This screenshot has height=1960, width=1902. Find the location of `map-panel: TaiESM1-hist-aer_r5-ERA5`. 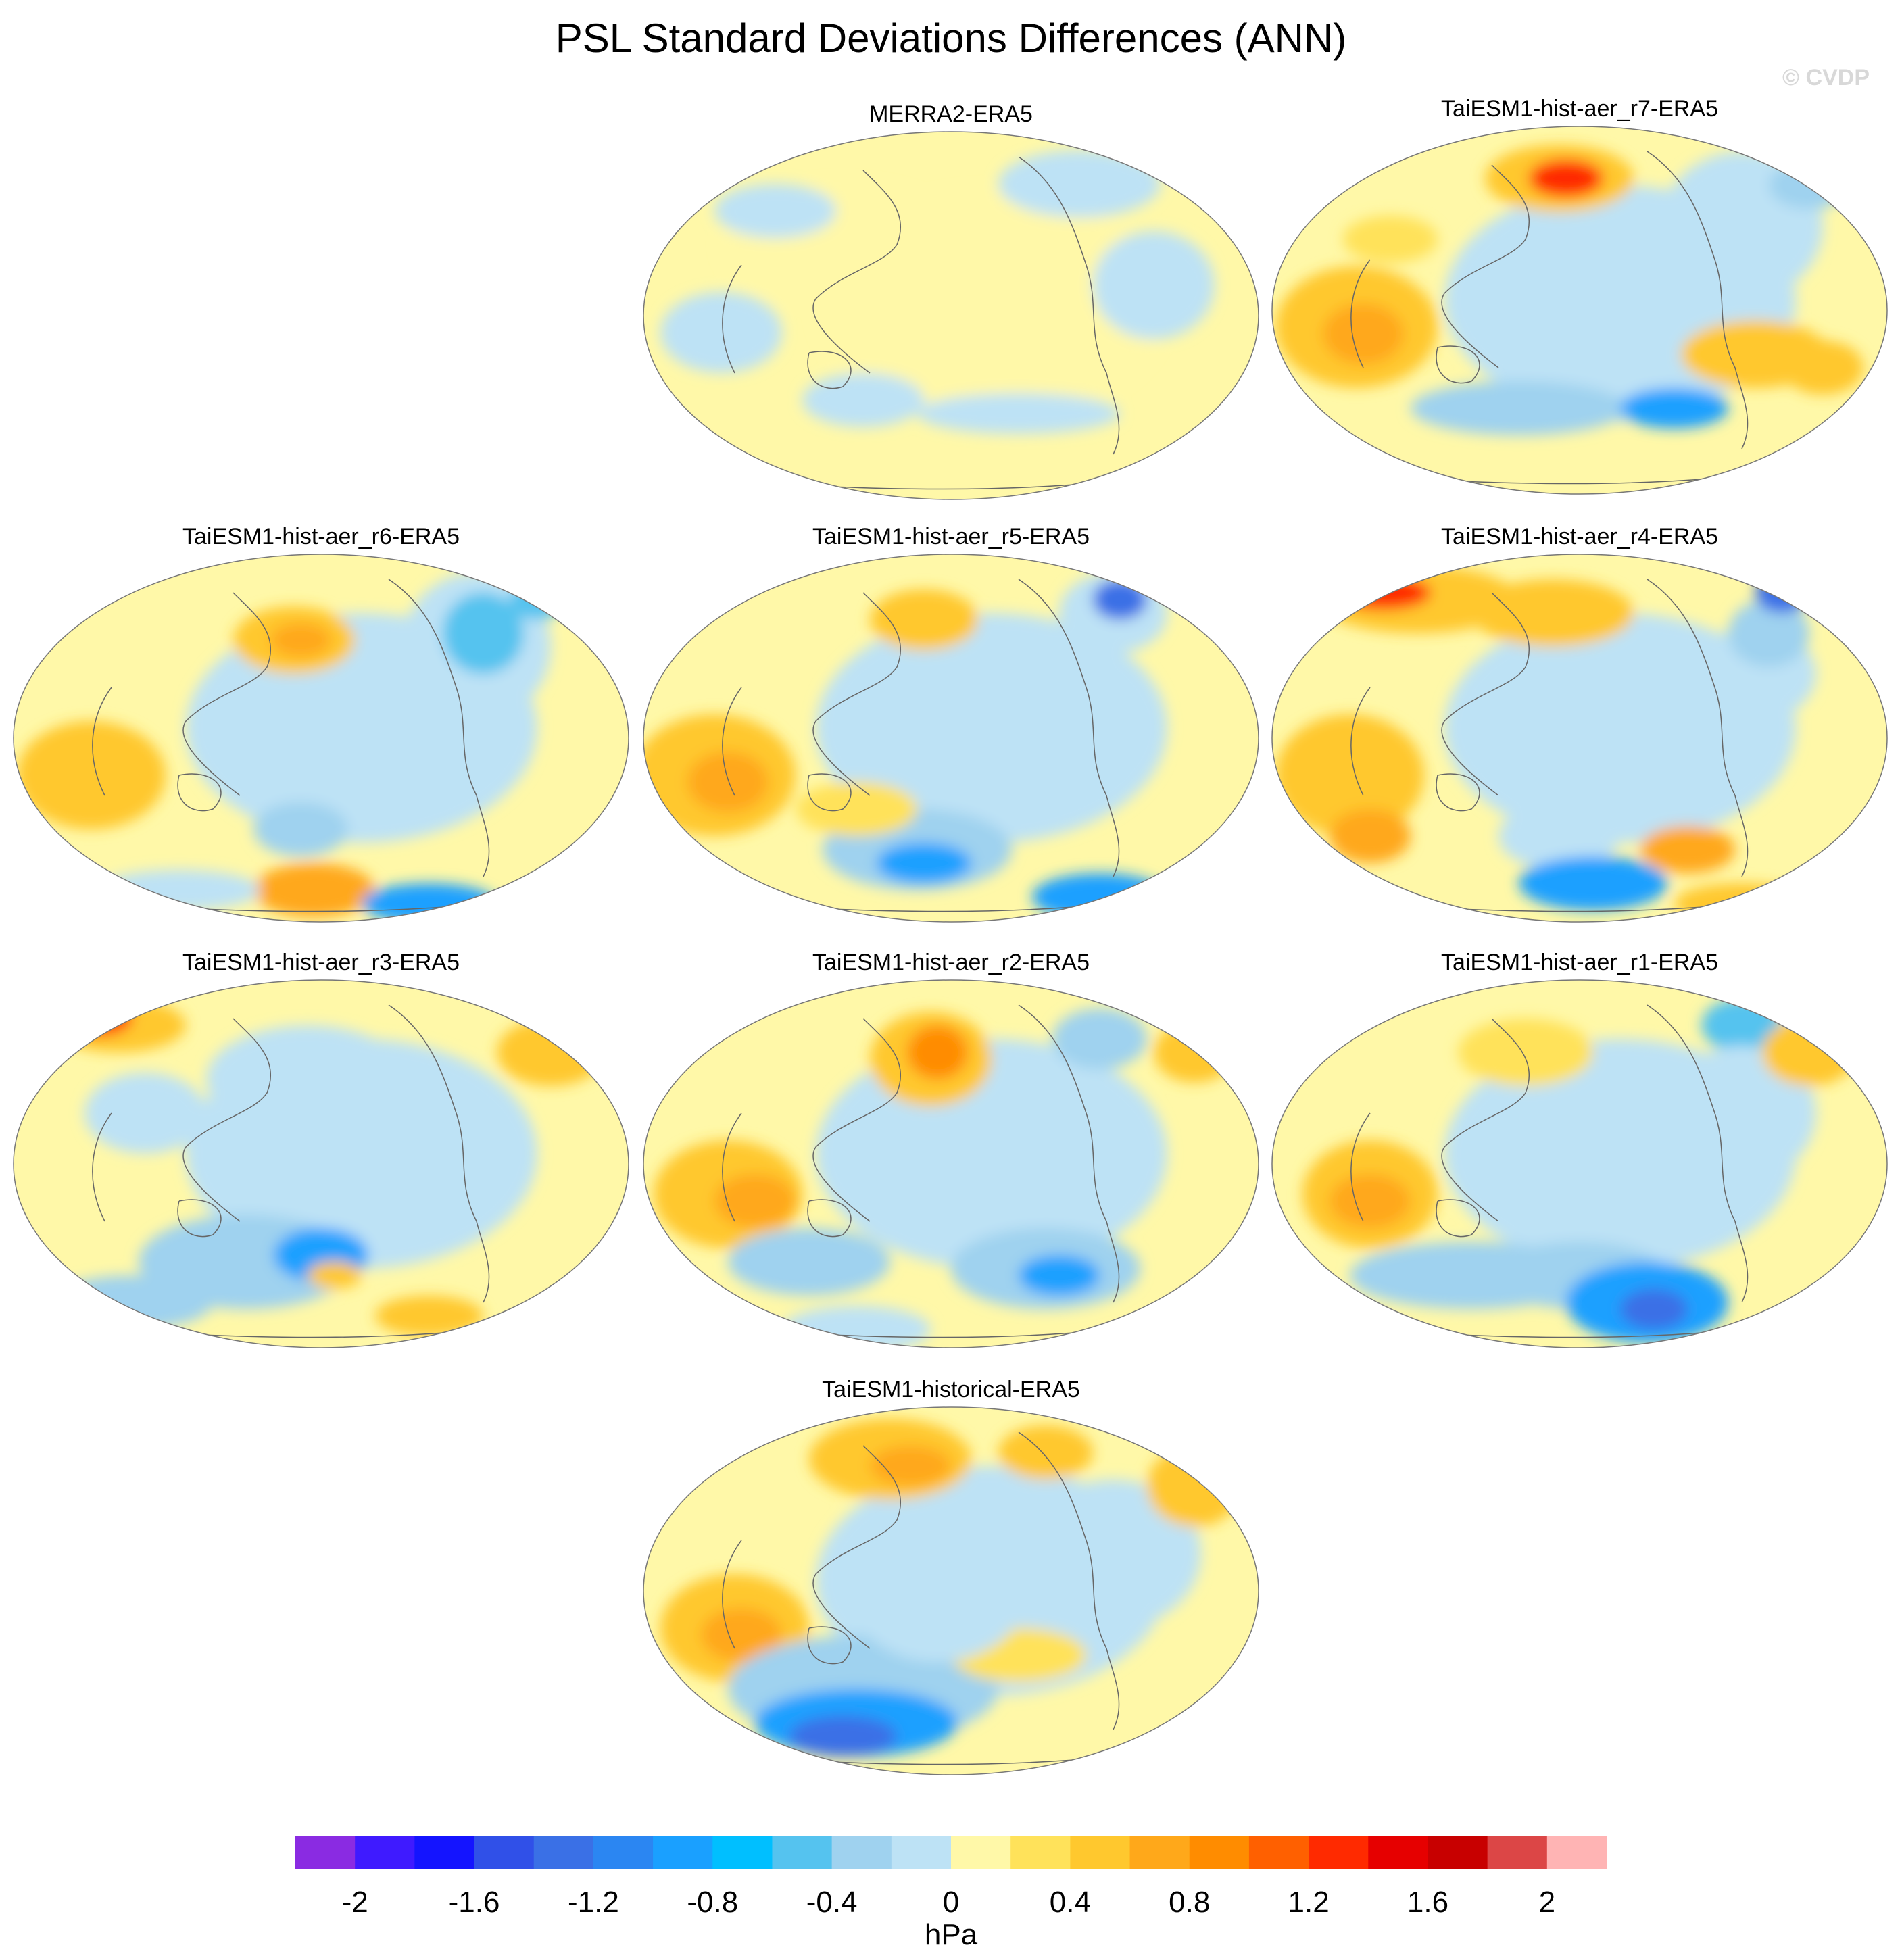

map-panel: TaiESM1-hist-aer_r5-ERA5 is located at coordinates (951, 727).